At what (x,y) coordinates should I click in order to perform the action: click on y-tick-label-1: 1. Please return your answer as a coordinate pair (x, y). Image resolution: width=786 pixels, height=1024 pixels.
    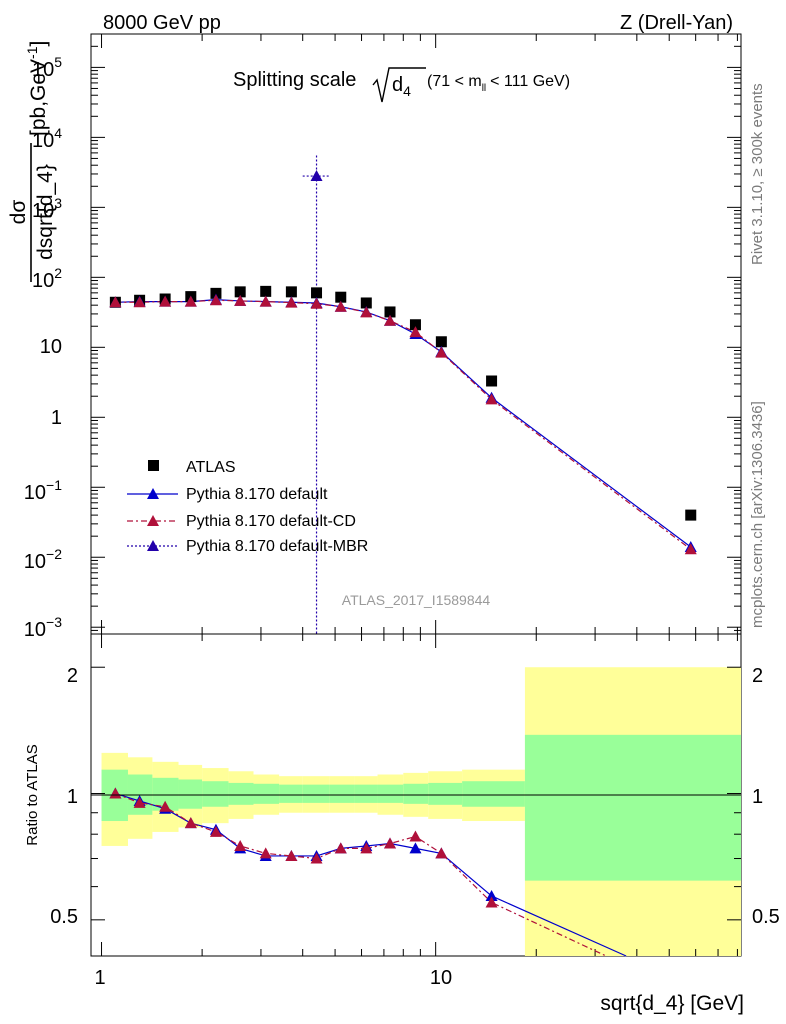
    Looking at the image, I should click on (56, 418).